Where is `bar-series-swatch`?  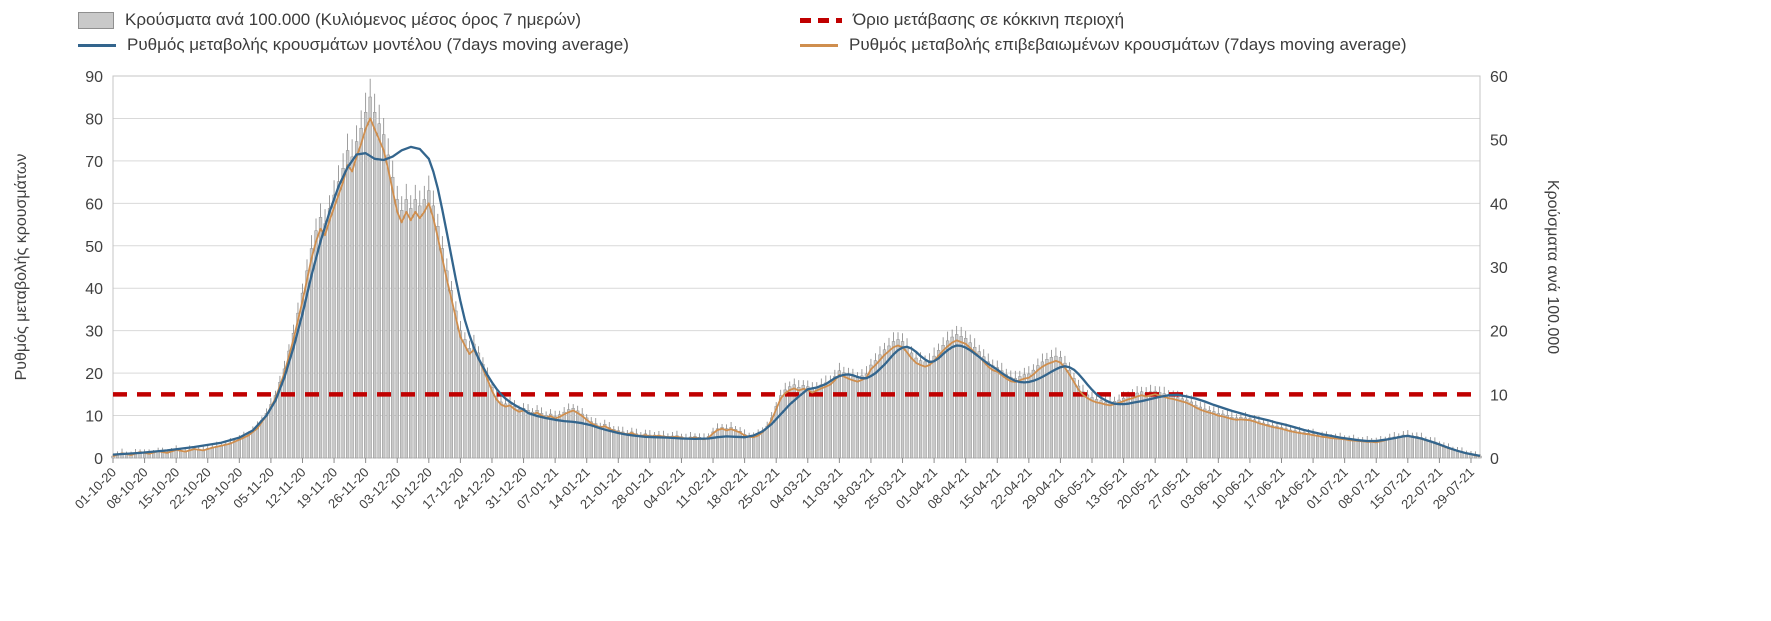
bar-series-swatch is located at coordinates (96, 20).